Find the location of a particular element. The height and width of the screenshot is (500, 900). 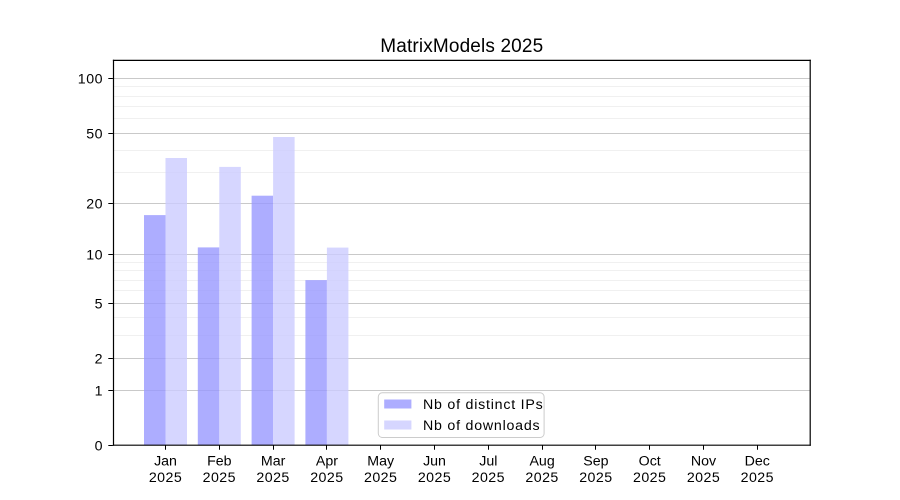

svg-text: Nb of downloads is located at coordinates (481, 426).